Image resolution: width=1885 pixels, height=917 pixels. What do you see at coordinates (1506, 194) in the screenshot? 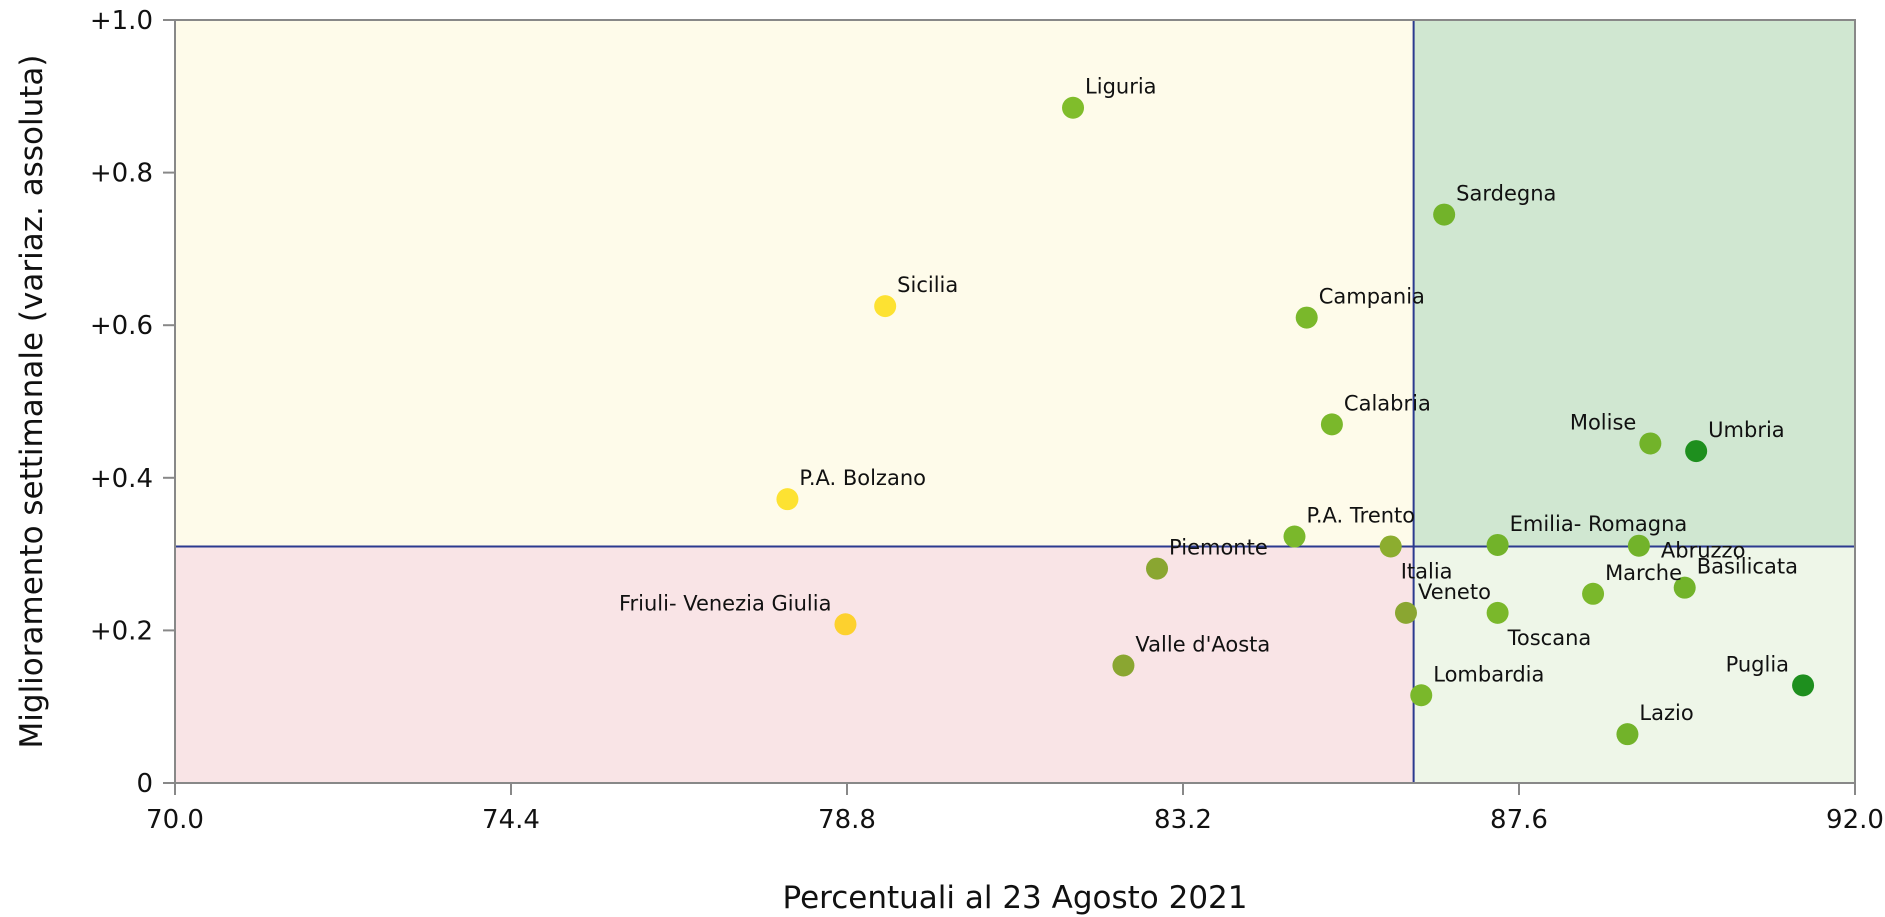
I see `data-point-label: Sardegna` at bounding box center [1506, 194].